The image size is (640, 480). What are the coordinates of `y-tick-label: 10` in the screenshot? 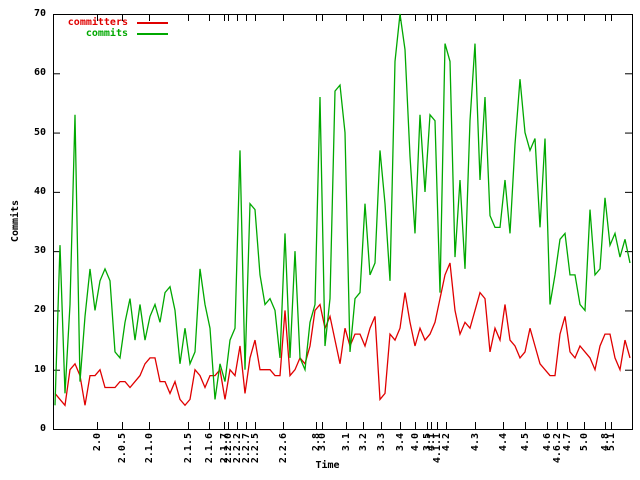 It's located at (39, 369).